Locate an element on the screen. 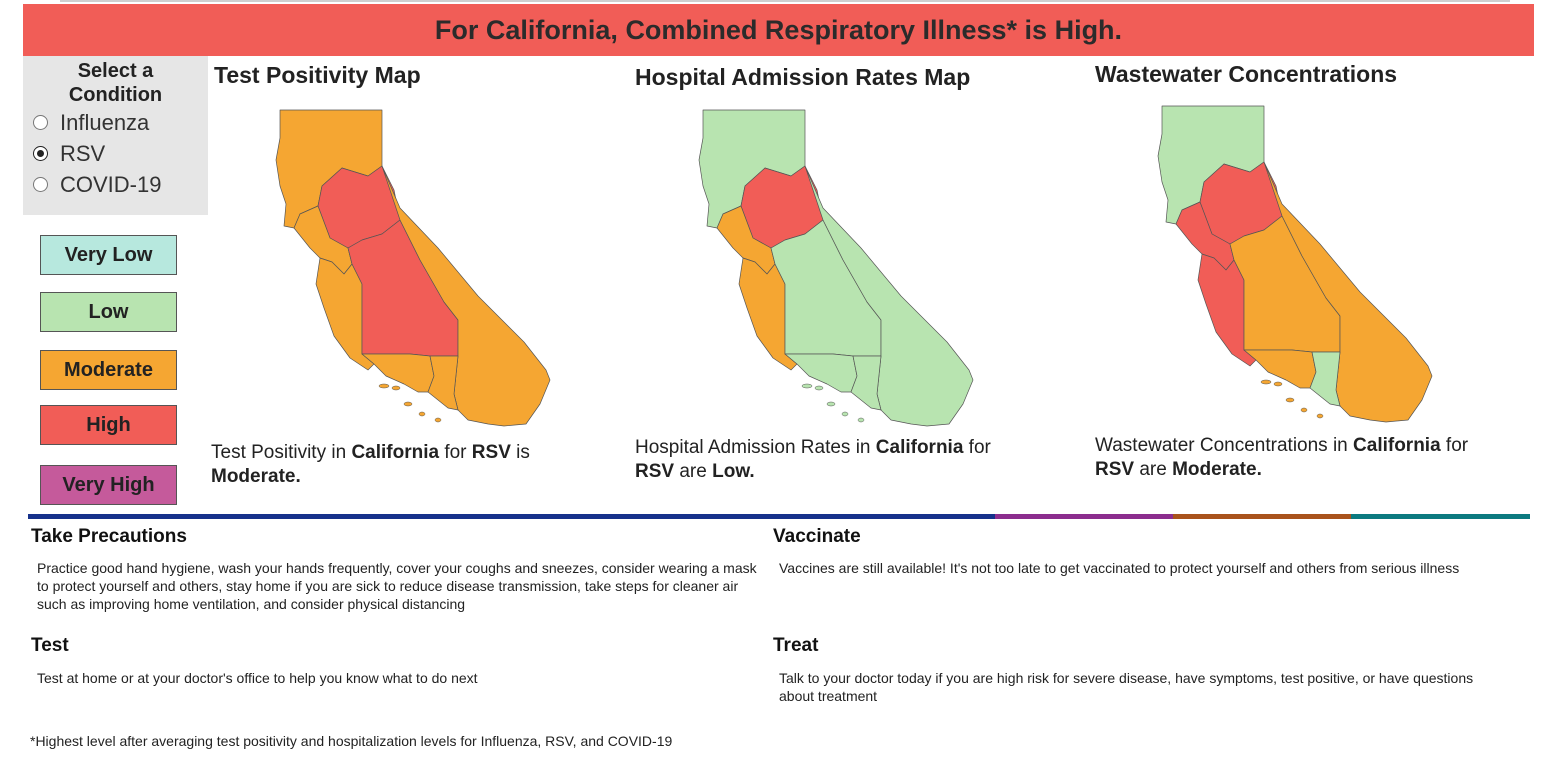 This screenshot has height=771, width=1562. vaccinate-heading: Vaccinate is located at coordinates (817, 536).